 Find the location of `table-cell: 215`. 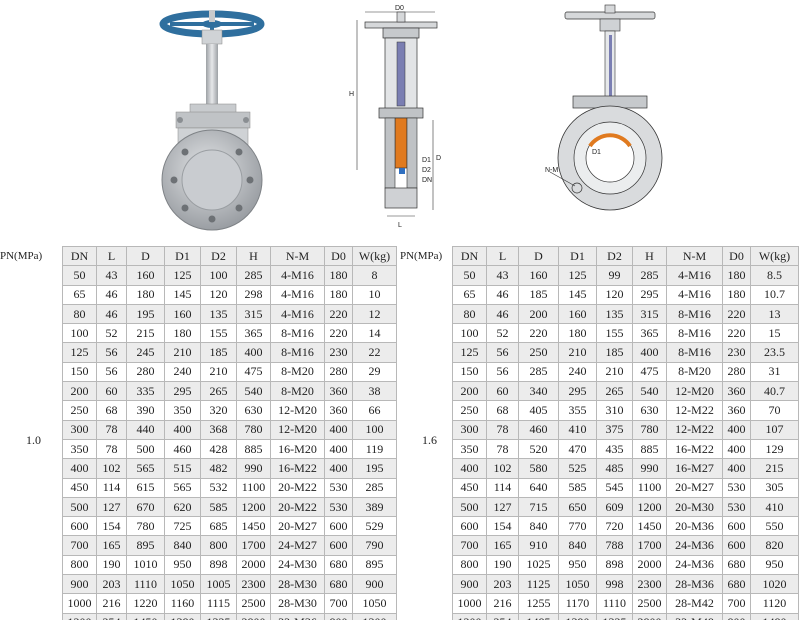

table-cell: 215 is located at coordinates (145, 333).